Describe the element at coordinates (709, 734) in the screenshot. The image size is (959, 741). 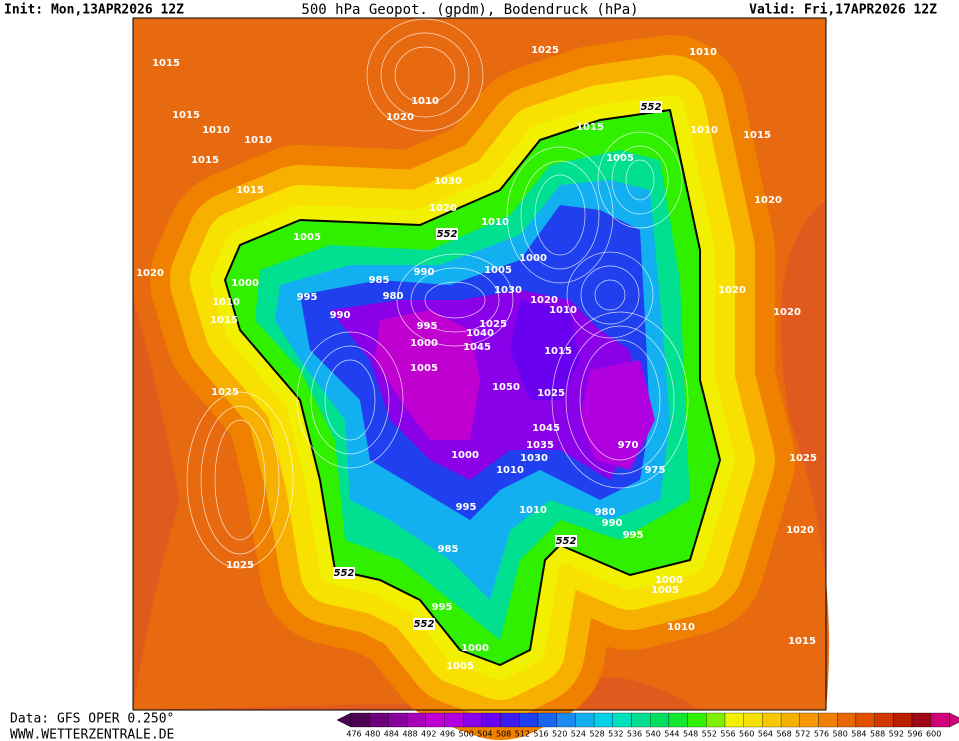
I see `colorbar-label: 552` at that location.